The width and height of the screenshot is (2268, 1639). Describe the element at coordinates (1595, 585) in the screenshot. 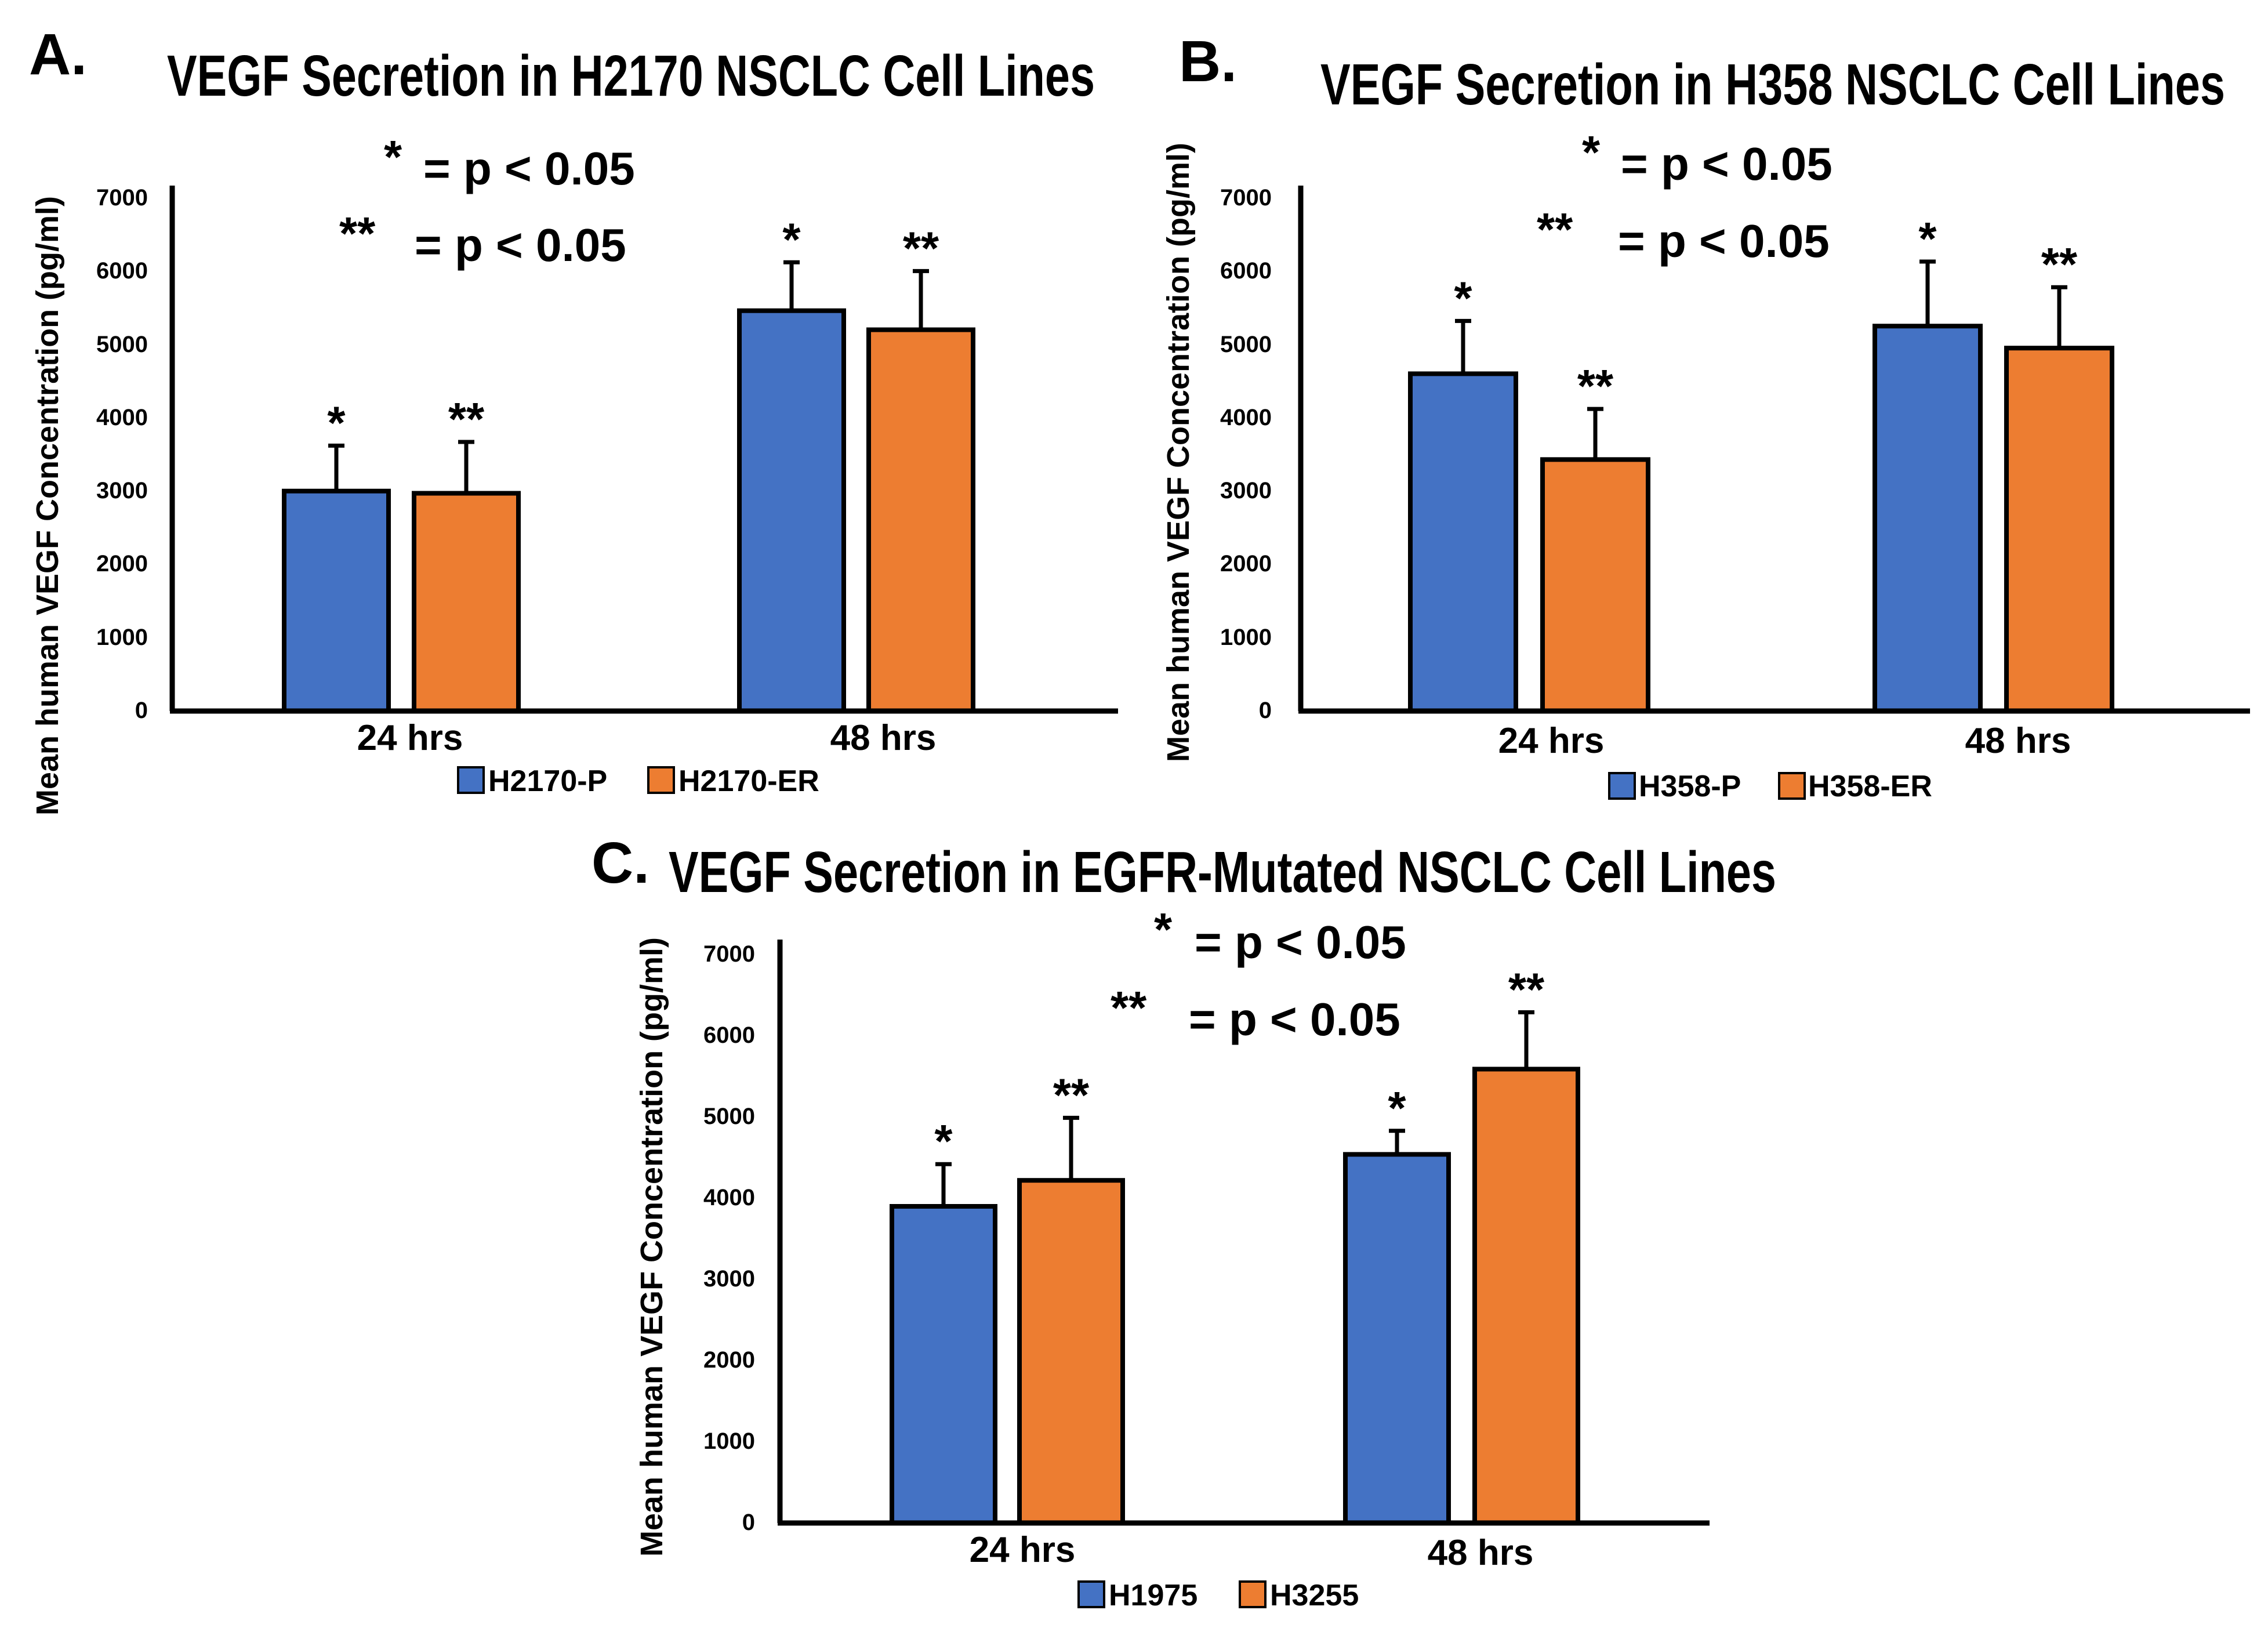

I see `bar-h358-er-24-hrs` at that location.